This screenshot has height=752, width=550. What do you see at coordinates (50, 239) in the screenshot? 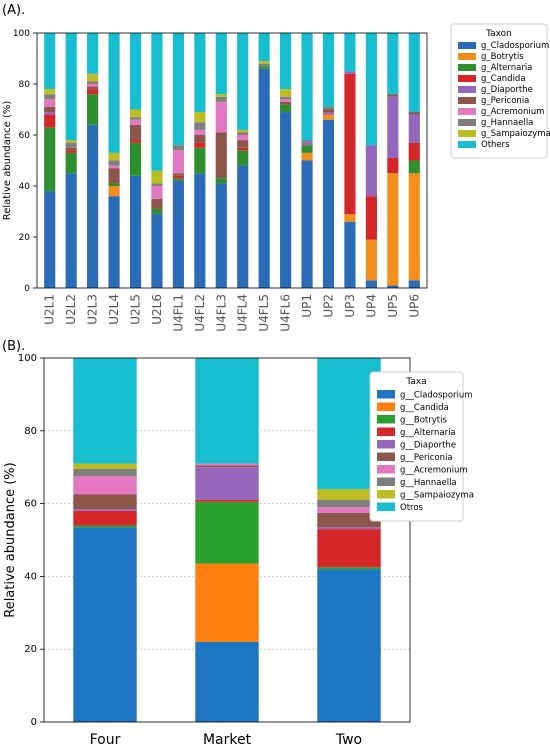
I see `bar-u2l1-g-cladosporium` at bounding box center [50, 239].